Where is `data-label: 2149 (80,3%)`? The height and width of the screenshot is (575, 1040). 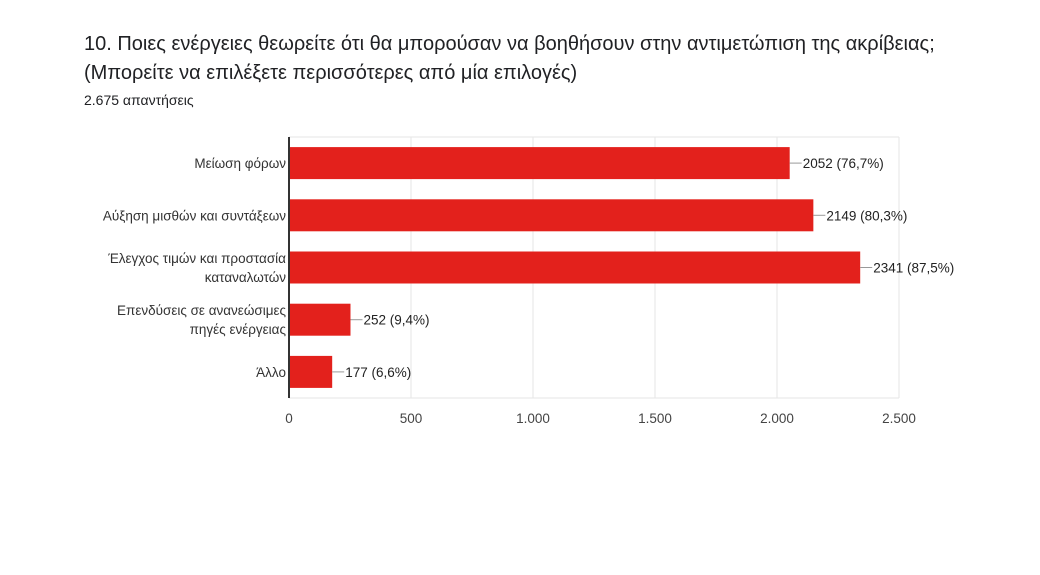
data-label: 2149 (80,3%) is located at coordinates (866, 215).